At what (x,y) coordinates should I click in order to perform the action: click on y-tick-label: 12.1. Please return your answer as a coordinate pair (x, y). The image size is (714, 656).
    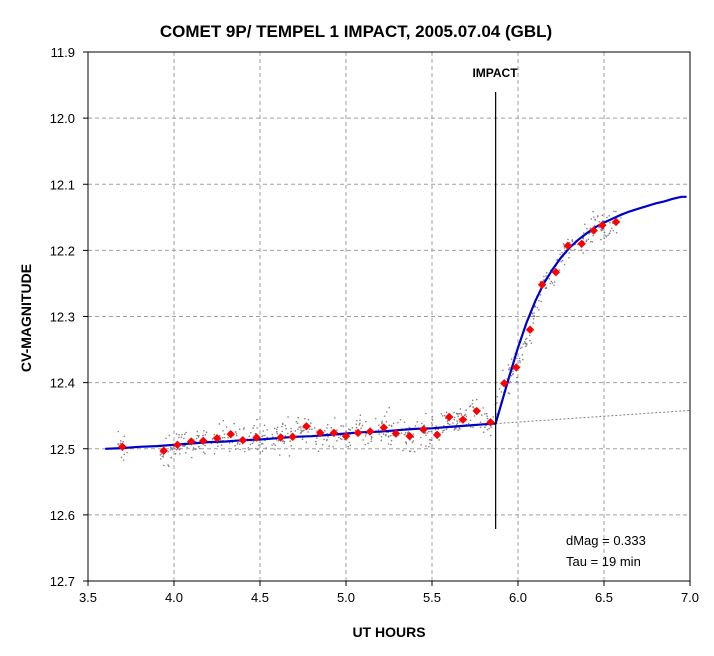
    Looking at the image, I should click on (62, 184).